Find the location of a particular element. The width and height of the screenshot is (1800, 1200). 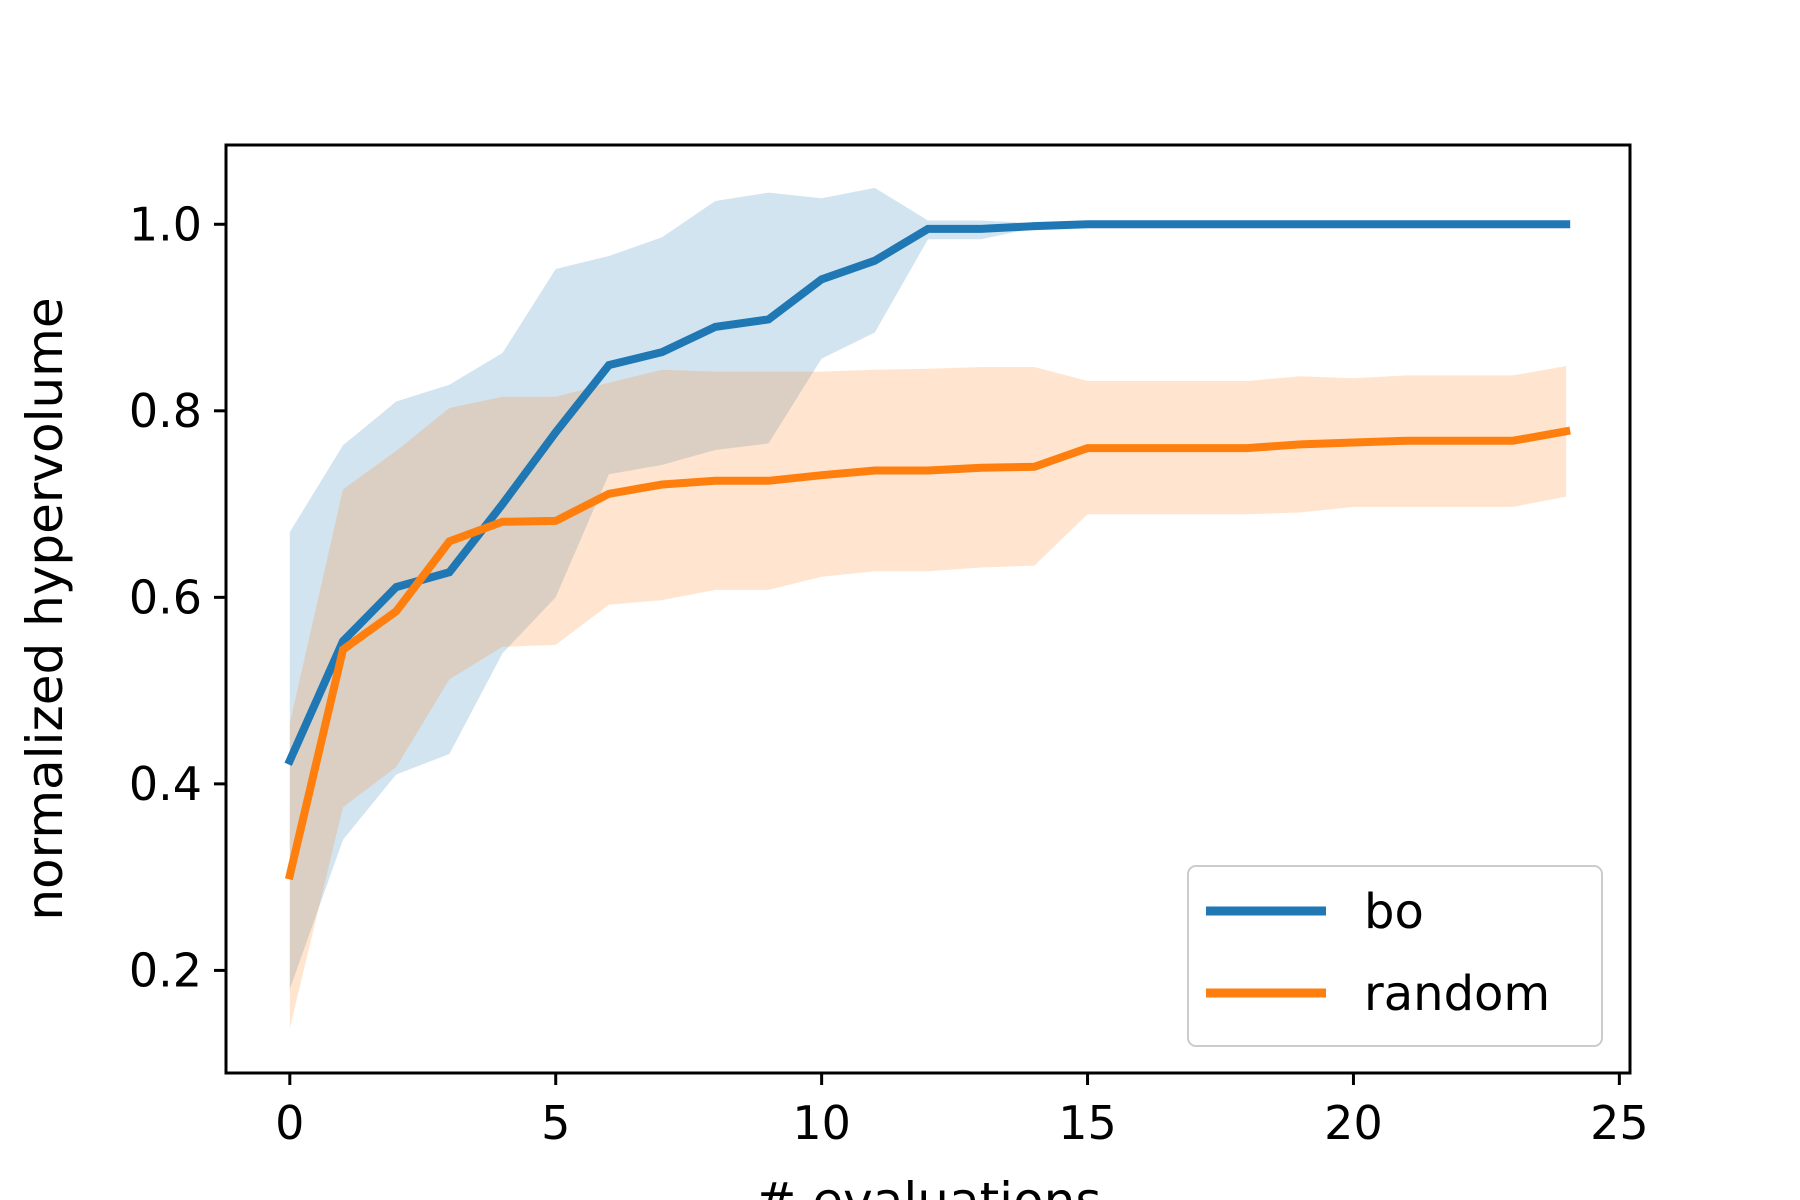

x-axis: 0 5 10 15 20 25 is located at coordinates (962, 1111).